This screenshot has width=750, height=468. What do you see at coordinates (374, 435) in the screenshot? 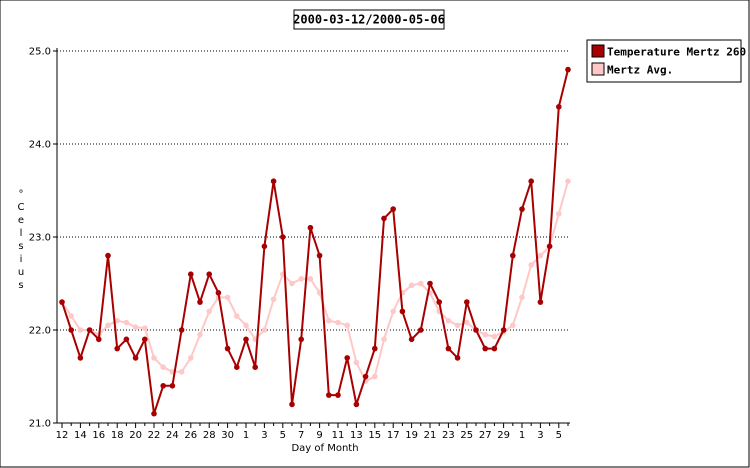
I see `x-tick-label: 15` at bounding box center [374, 435].